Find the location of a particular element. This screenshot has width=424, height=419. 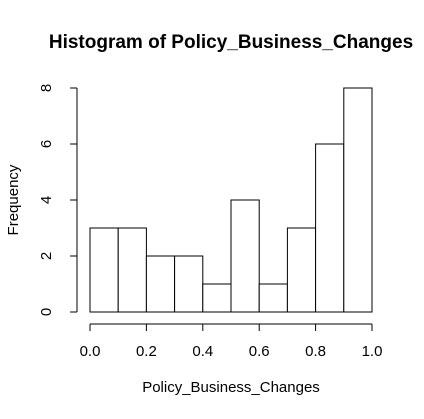

x-tick-label-5: 1.0 is located at coordinates (372, 351).